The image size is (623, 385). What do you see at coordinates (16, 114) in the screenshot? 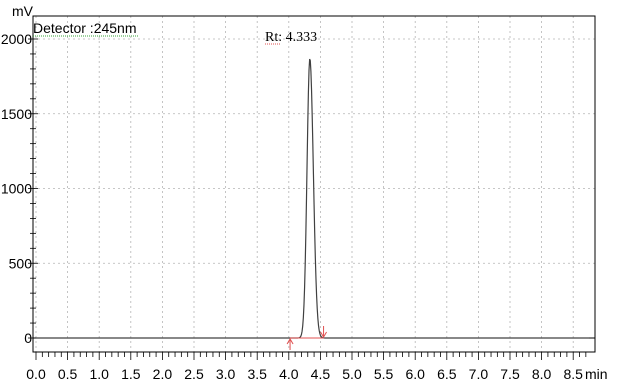
I see `y-tick-label: 1500` at bounding box center [16, 114].